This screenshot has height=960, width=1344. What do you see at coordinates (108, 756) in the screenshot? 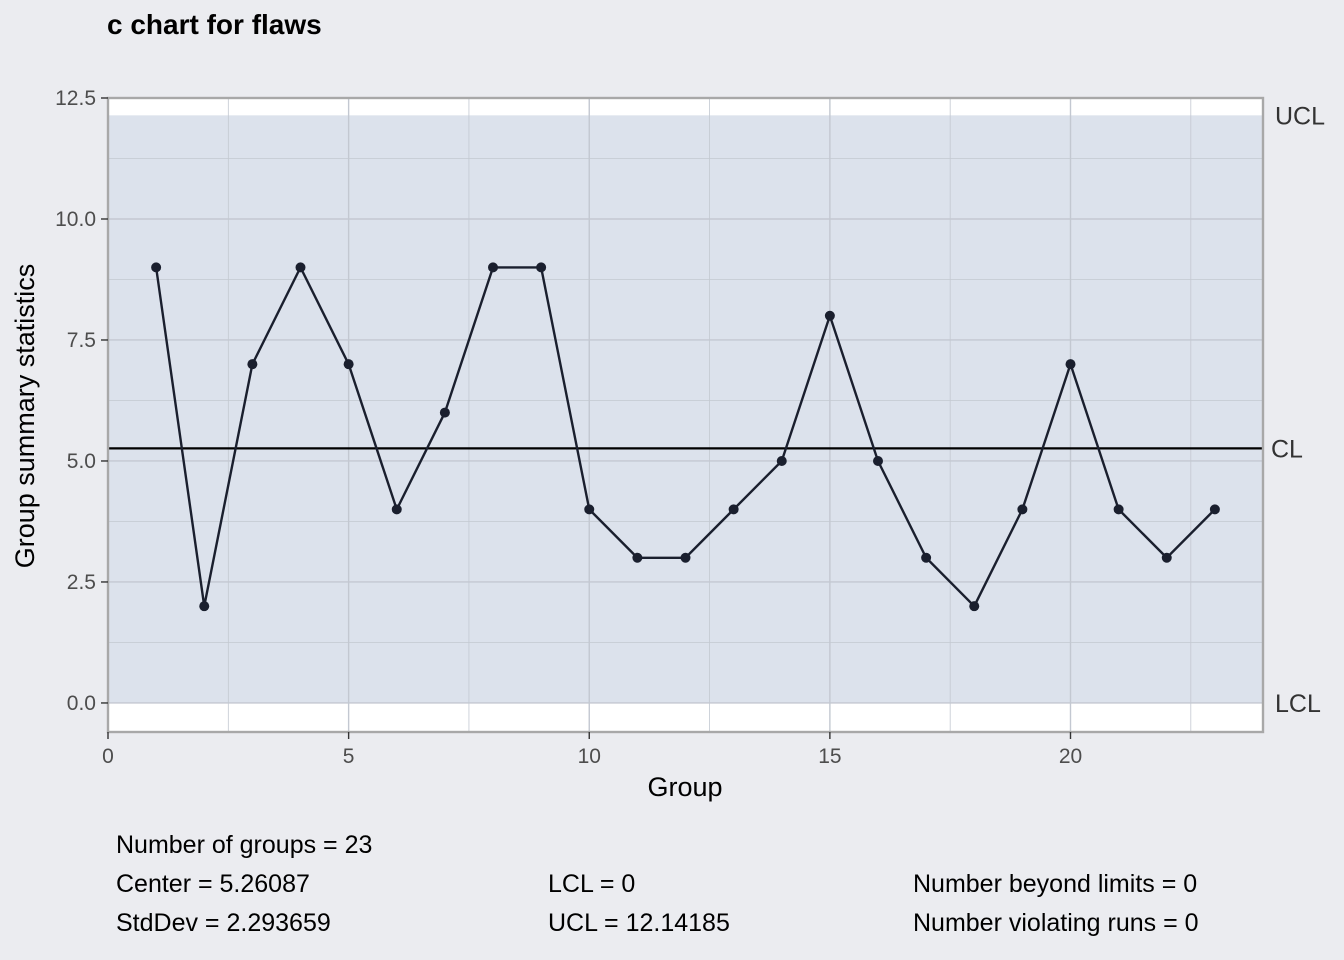
I see `x-tick-label: 0` at bounding box center [108, 756].